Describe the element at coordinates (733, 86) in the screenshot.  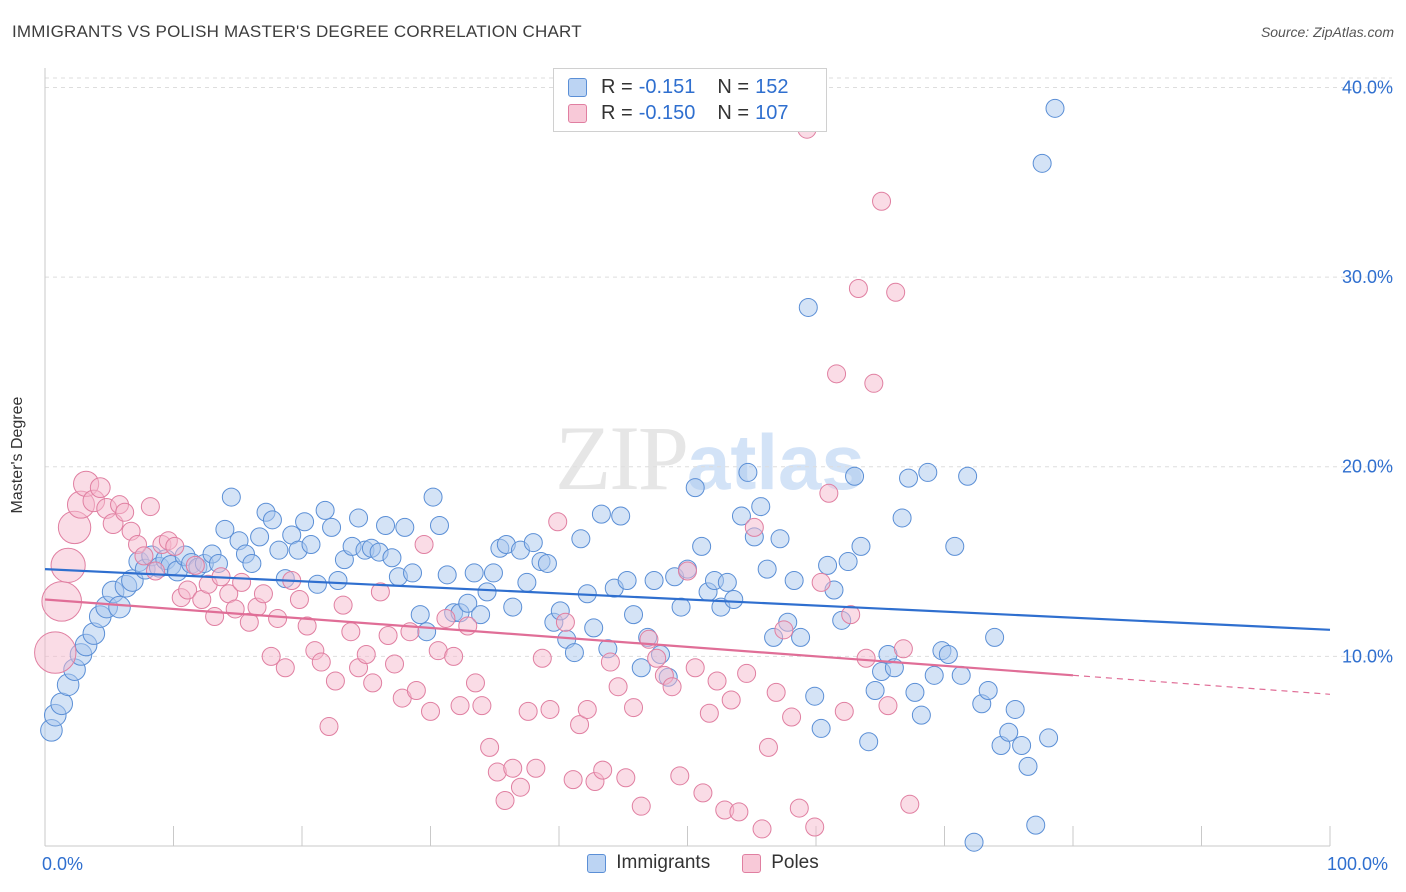
I see `n-label: N =` at that location.